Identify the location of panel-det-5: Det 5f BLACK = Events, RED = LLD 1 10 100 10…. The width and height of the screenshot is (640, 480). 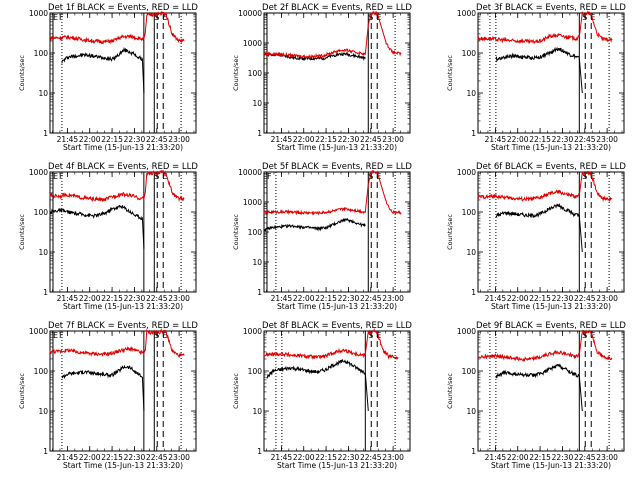
(322, 236).